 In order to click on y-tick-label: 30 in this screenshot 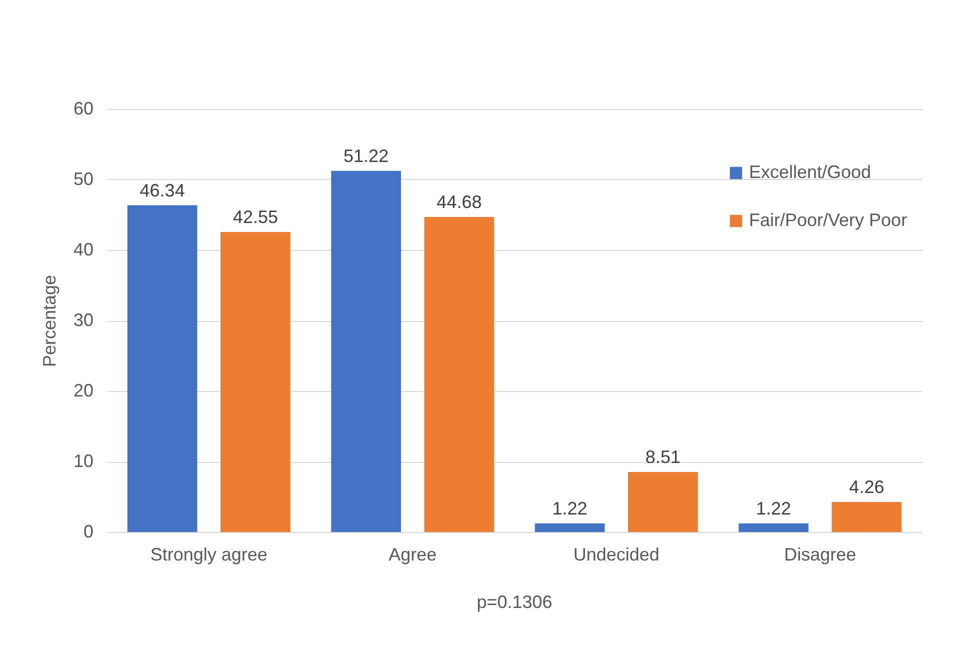, I will do `click(83, 320)`.